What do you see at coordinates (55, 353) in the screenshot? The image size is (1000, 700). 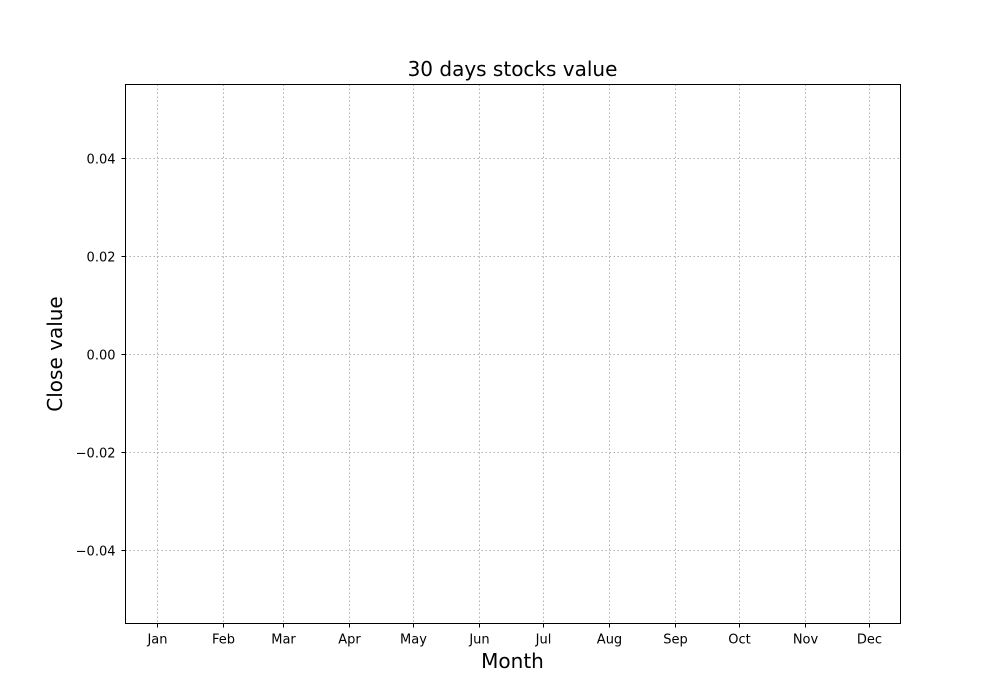 I see `y-axis-label: Close value` at bounding box center [55, 353].